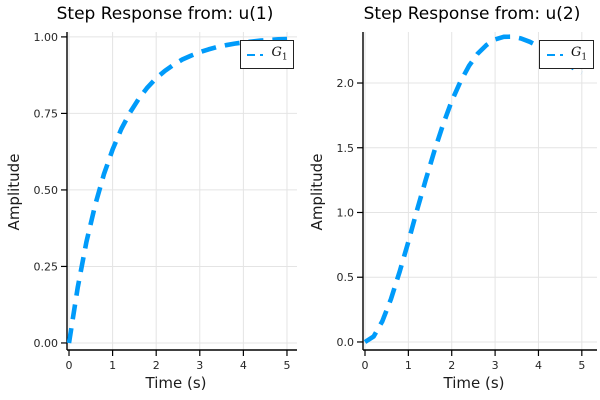 The height and width of the screenshot is (400, 600). I want to click on y-tick-label: 2.0, so click(346, 83).